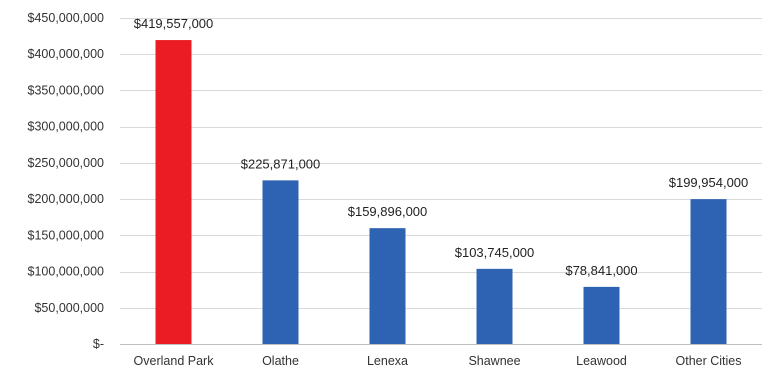  Describe the element at coordinates (66, 90) in the screenshot. I see `y-tick-label: $350,000,000` at that location.